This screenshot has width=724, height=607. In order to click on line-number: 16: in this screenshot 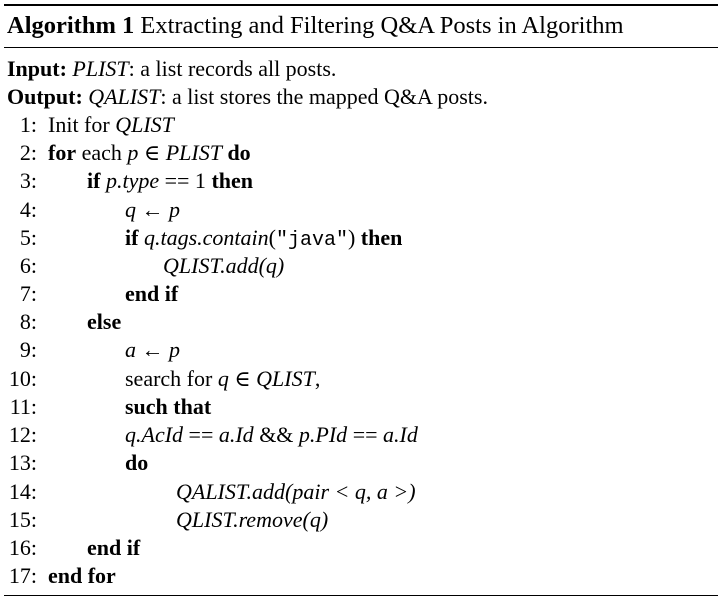, I will do `click(22, 547)`.